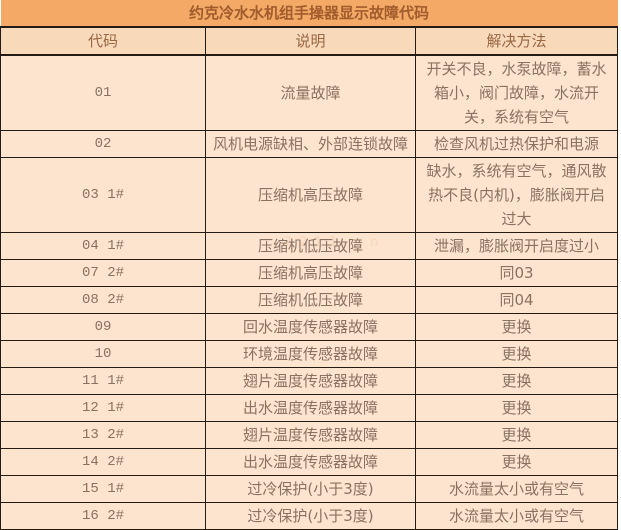  I want to click on table-row: 09 回水温度传感器故障 更换, so click(309, 327).